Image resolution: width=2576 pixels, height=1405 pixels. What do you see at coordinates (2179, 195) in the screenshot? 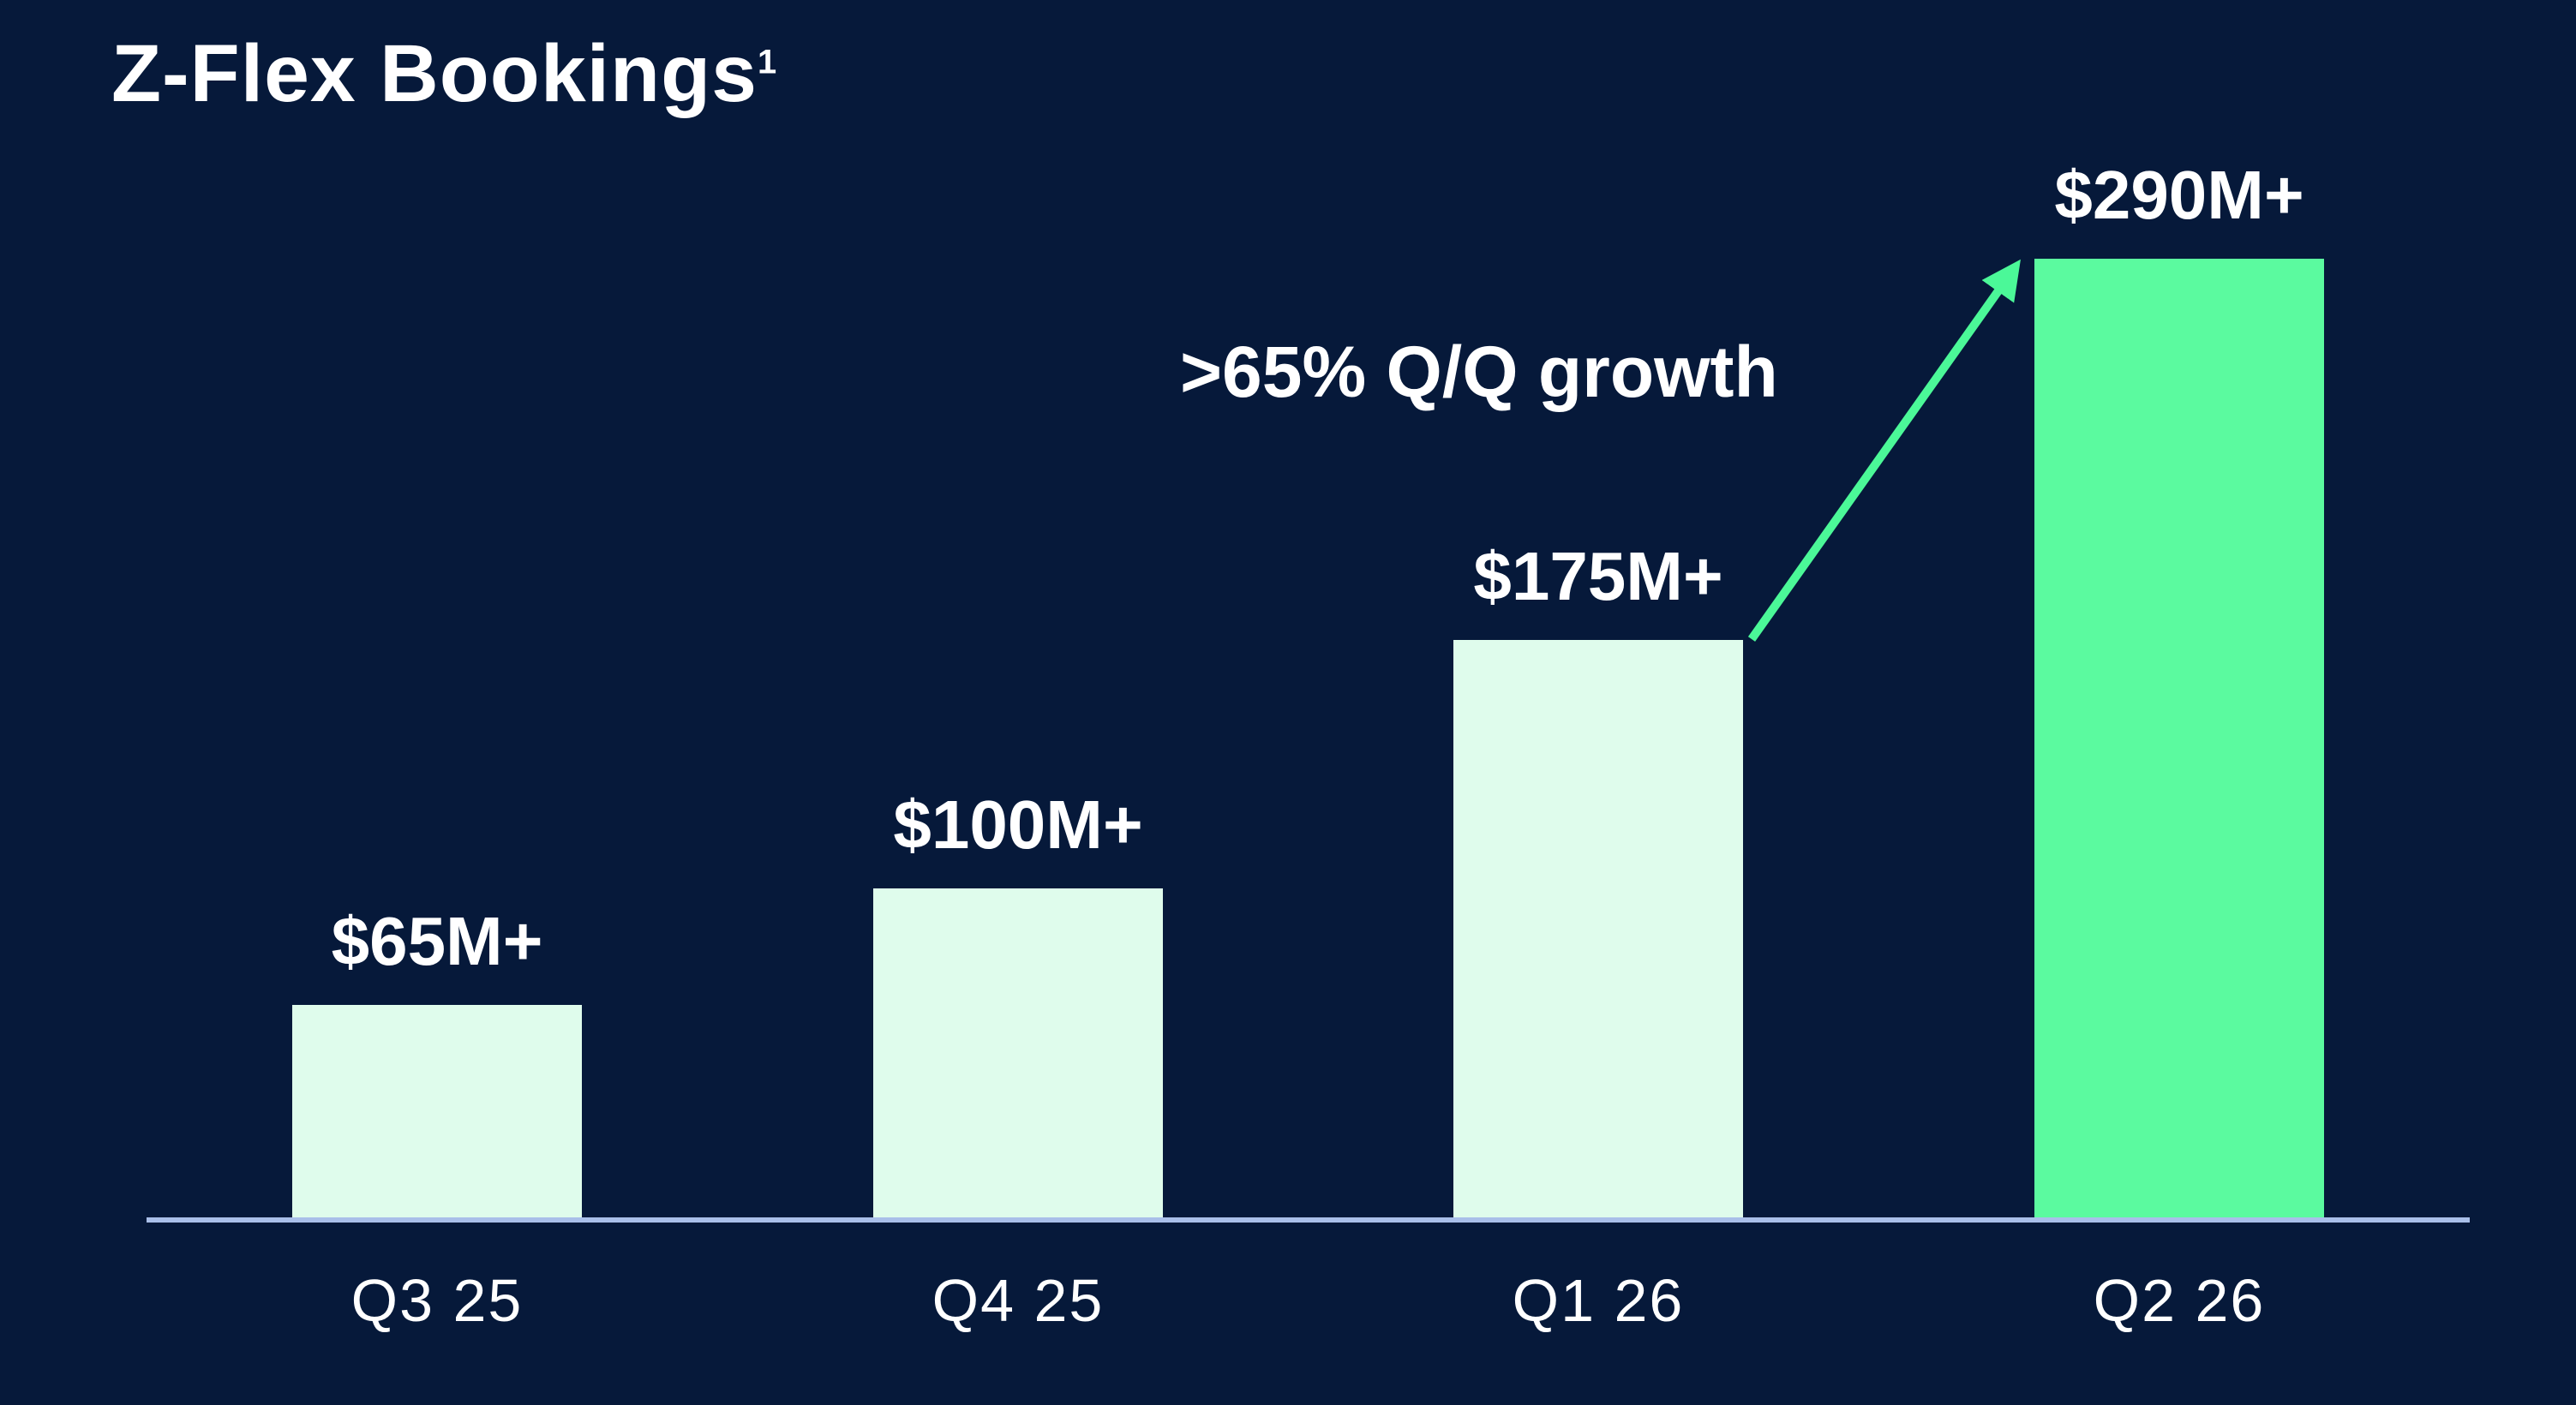
I see `value-label-q2-26: $290M+` at bounding box center [2179, 195].